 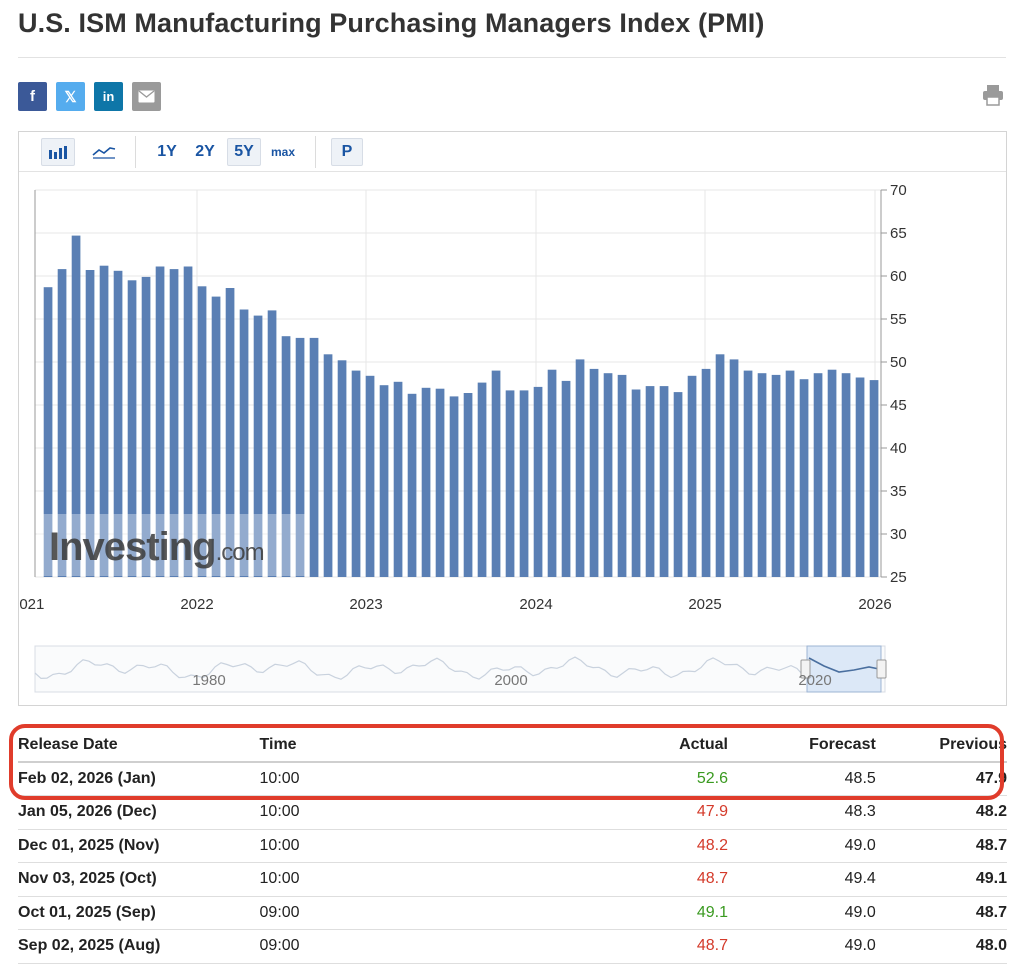 What do you see at coordinates (70, 96) in the screenshot?
I see `x-share-button: 𝕏` at bounding box center [70, 96].